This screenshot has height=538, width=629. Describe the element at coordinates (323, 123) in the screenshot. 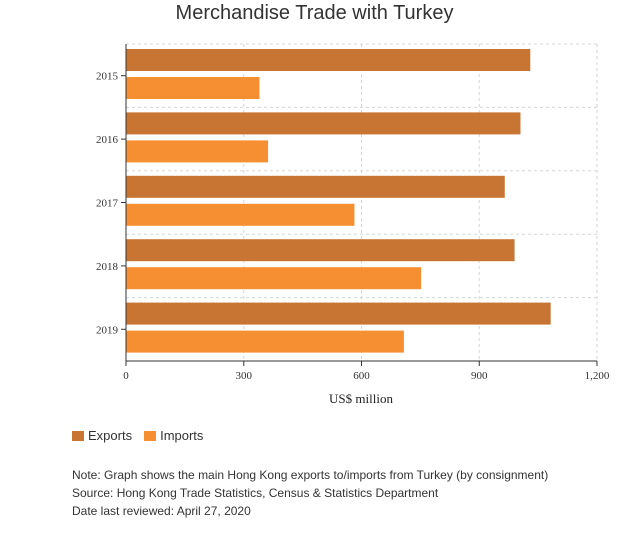

I see `bar-exports-2016` at that location.